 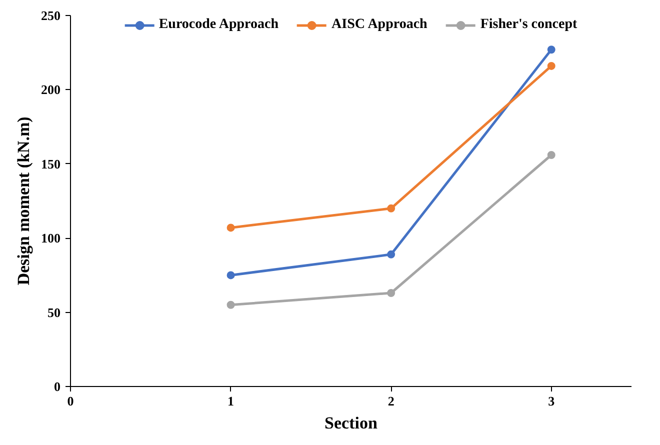 What do you see at coordinates (391, 401) in the screenshot?
I see `x-tick-label: 2` at bounding box center [391, 401].